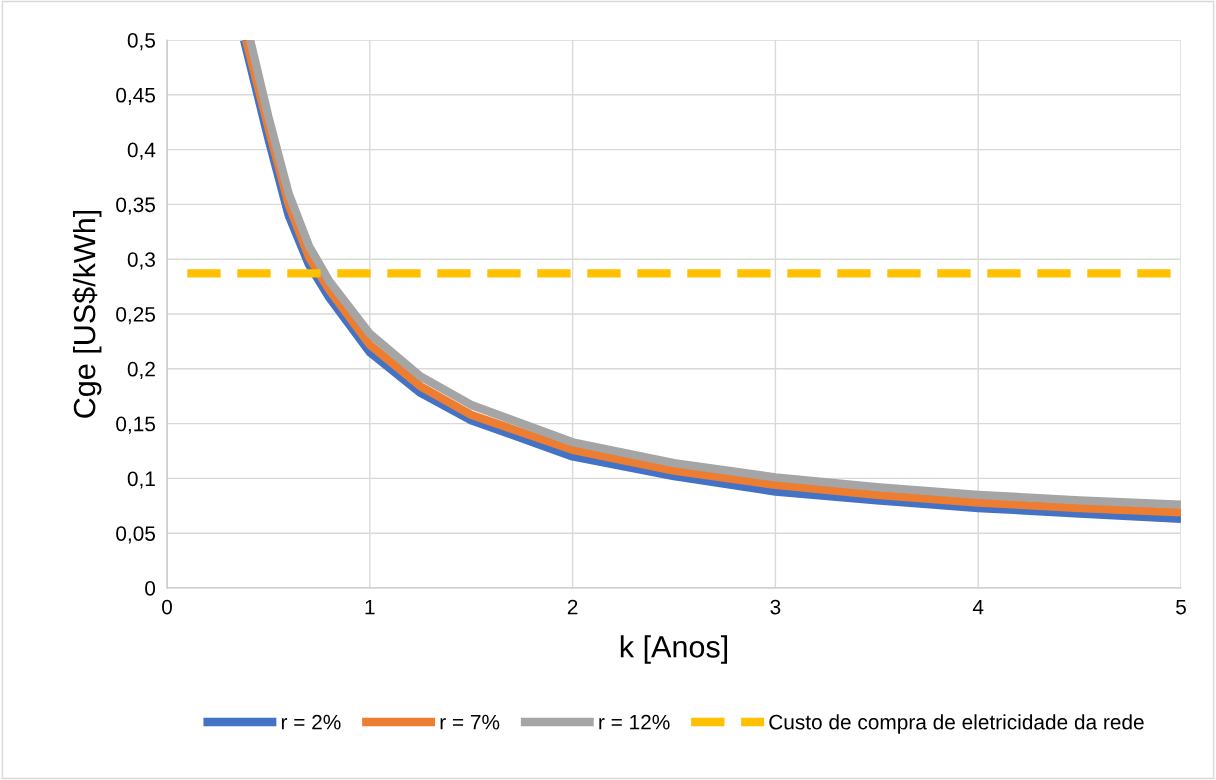  What do you see at coordinates (141, 370) in the screenshot?
I see `y-tick-label: 0,2` at bounding box center [141, 370].